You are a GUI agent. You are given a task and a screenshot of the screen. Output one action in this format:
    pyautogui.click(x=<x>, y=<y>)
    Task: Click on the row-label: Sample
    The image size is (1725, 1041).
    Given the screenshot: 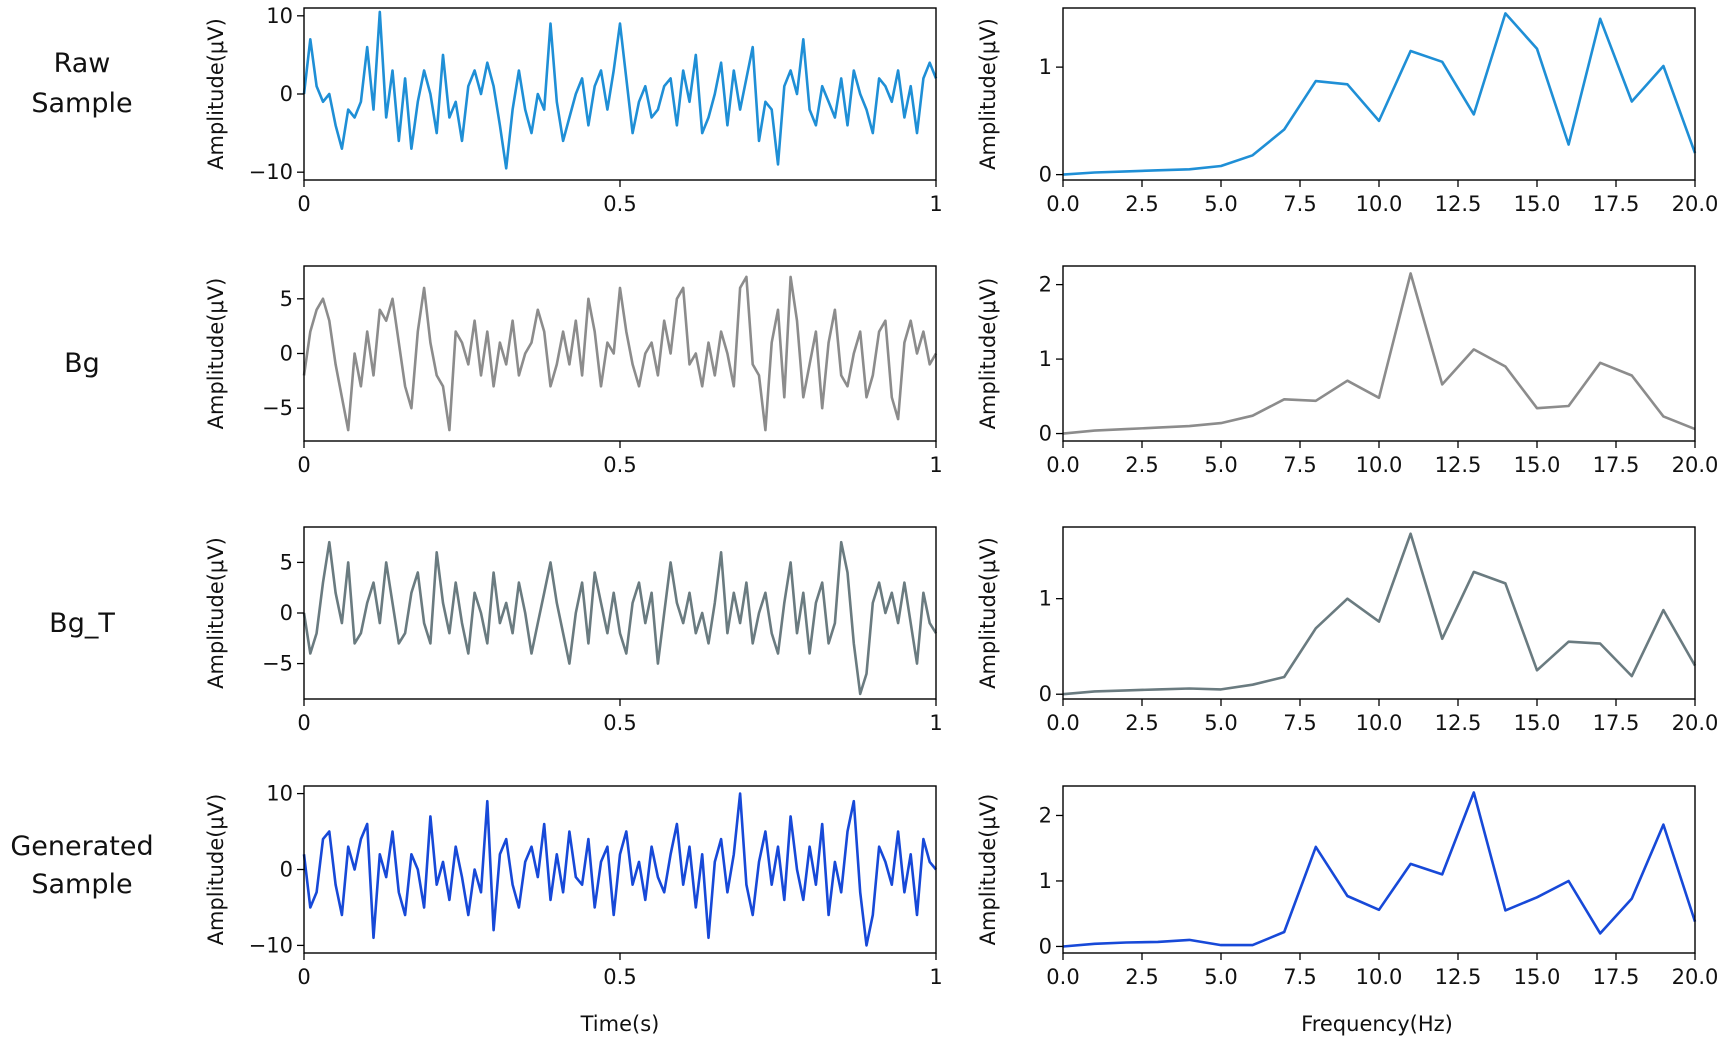 What is the action you would take?
    pyautogui.click(x=81, y=884)
    